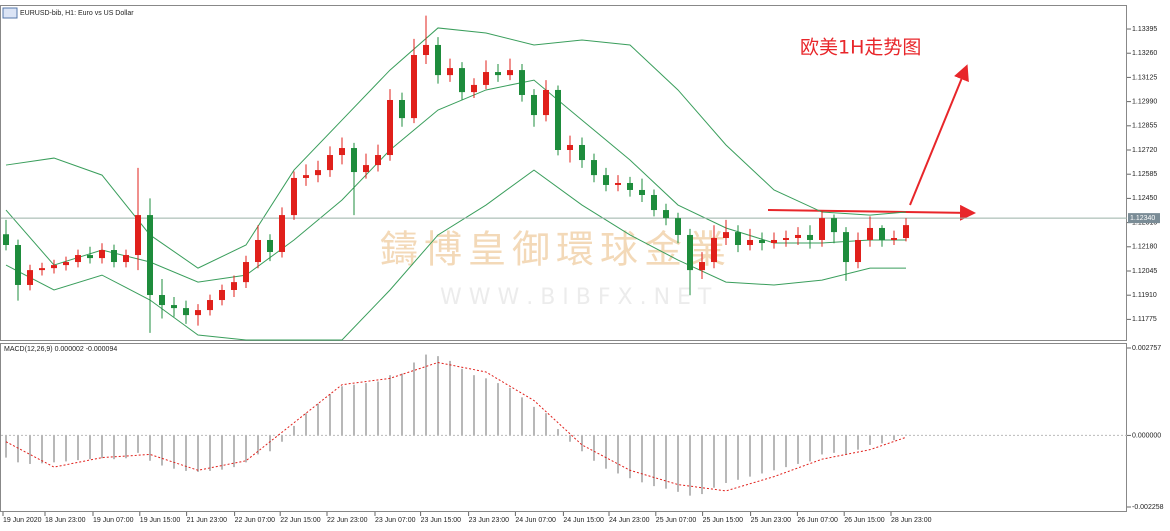 The image size is (1170, 531). Describe the element at coordinates (207, 520) in the screenshot. I see `x-tick-label: 21 Jun 23:00` at that location.